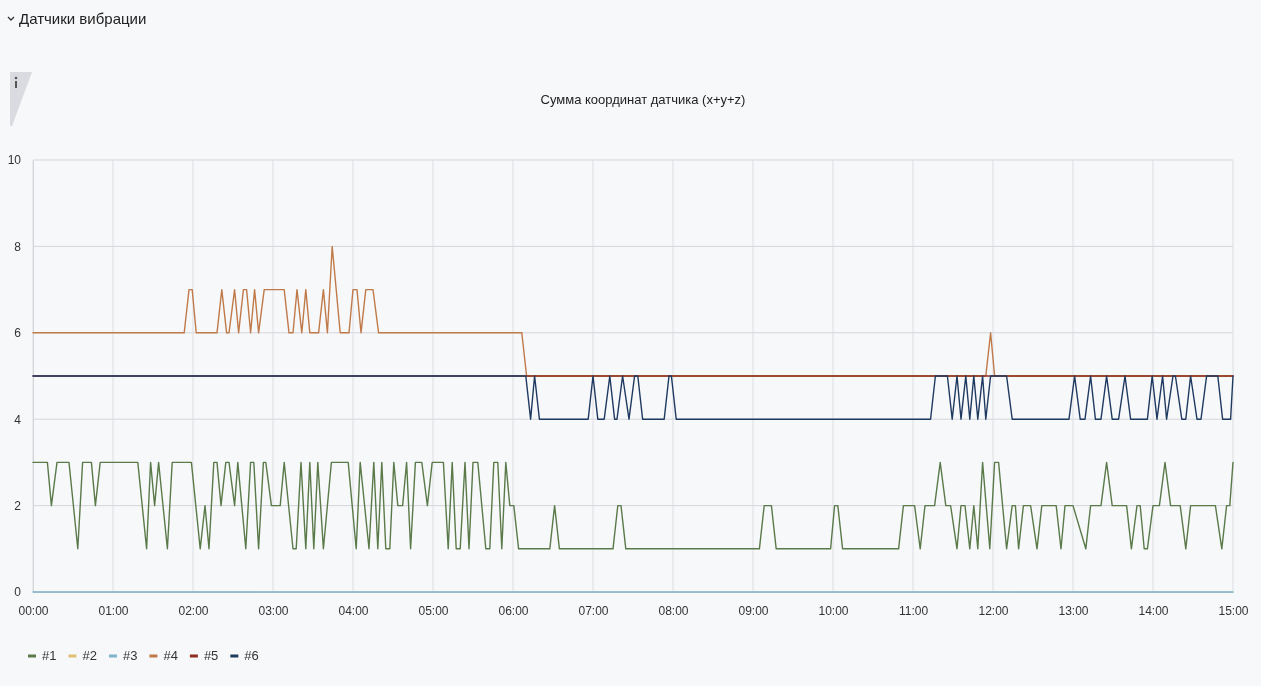  What do you see at coordinates (18, 333) in the screenshot?
I see `y-tick-label: 6` at bounding box center [18, 333].